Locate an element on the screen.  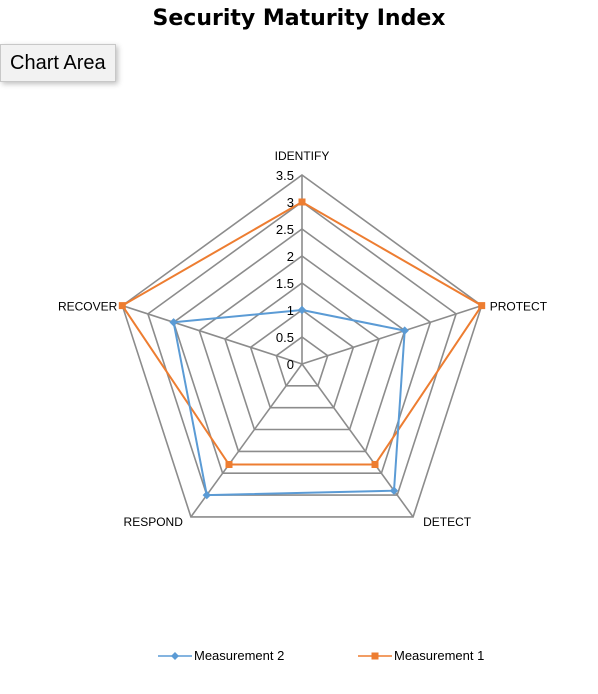
category-label: RECOVER is located at coordinates (88, 307).